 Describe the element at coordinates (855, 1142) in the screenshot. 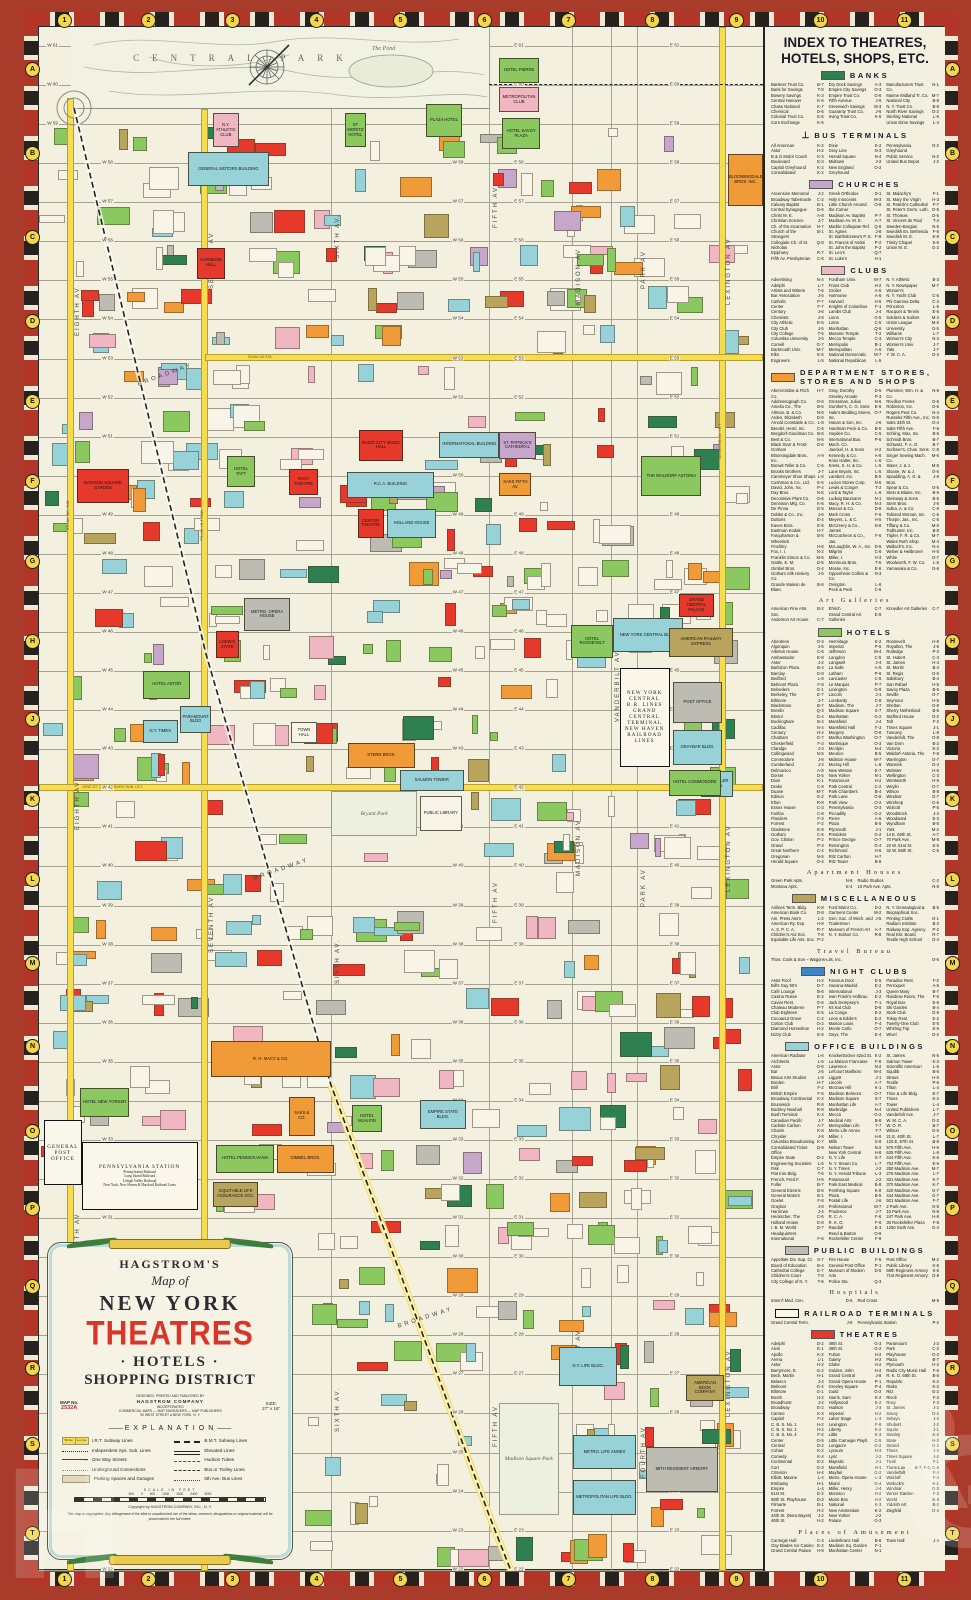

I see `index-entry: Mills S-8` at that location.